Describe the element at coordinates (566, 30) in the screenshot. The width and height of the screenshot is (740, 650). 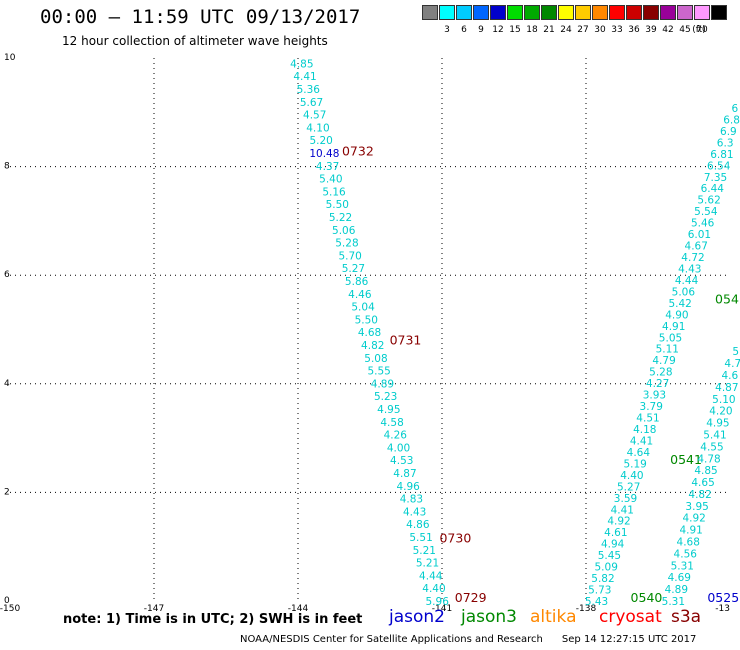
I see `legend-label: 24` at that location.